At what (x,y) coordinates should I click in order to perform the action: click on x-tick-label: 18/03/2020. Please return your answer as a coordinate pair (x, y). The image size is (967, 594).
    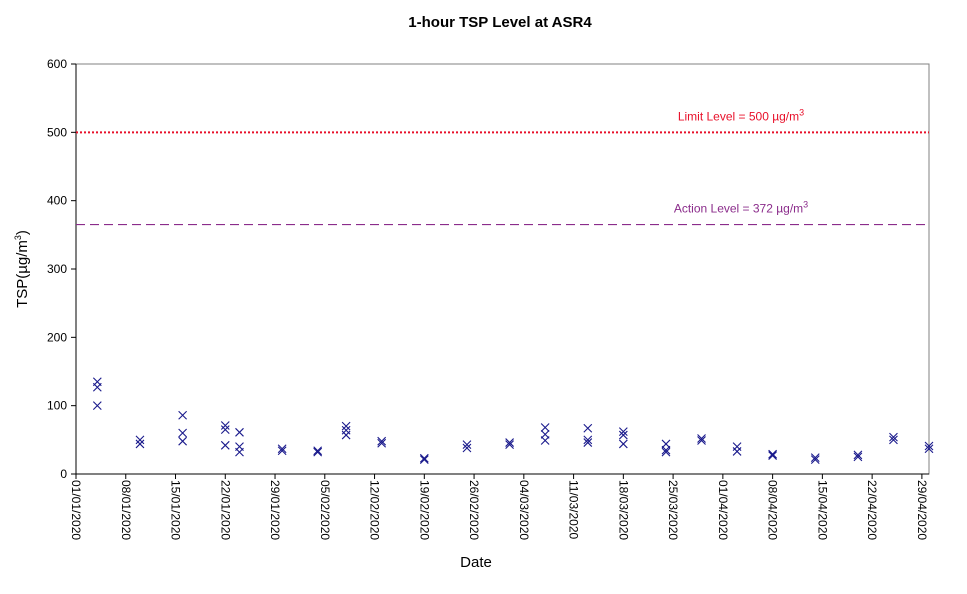
    Looking at the image, I should click on (623, 510).